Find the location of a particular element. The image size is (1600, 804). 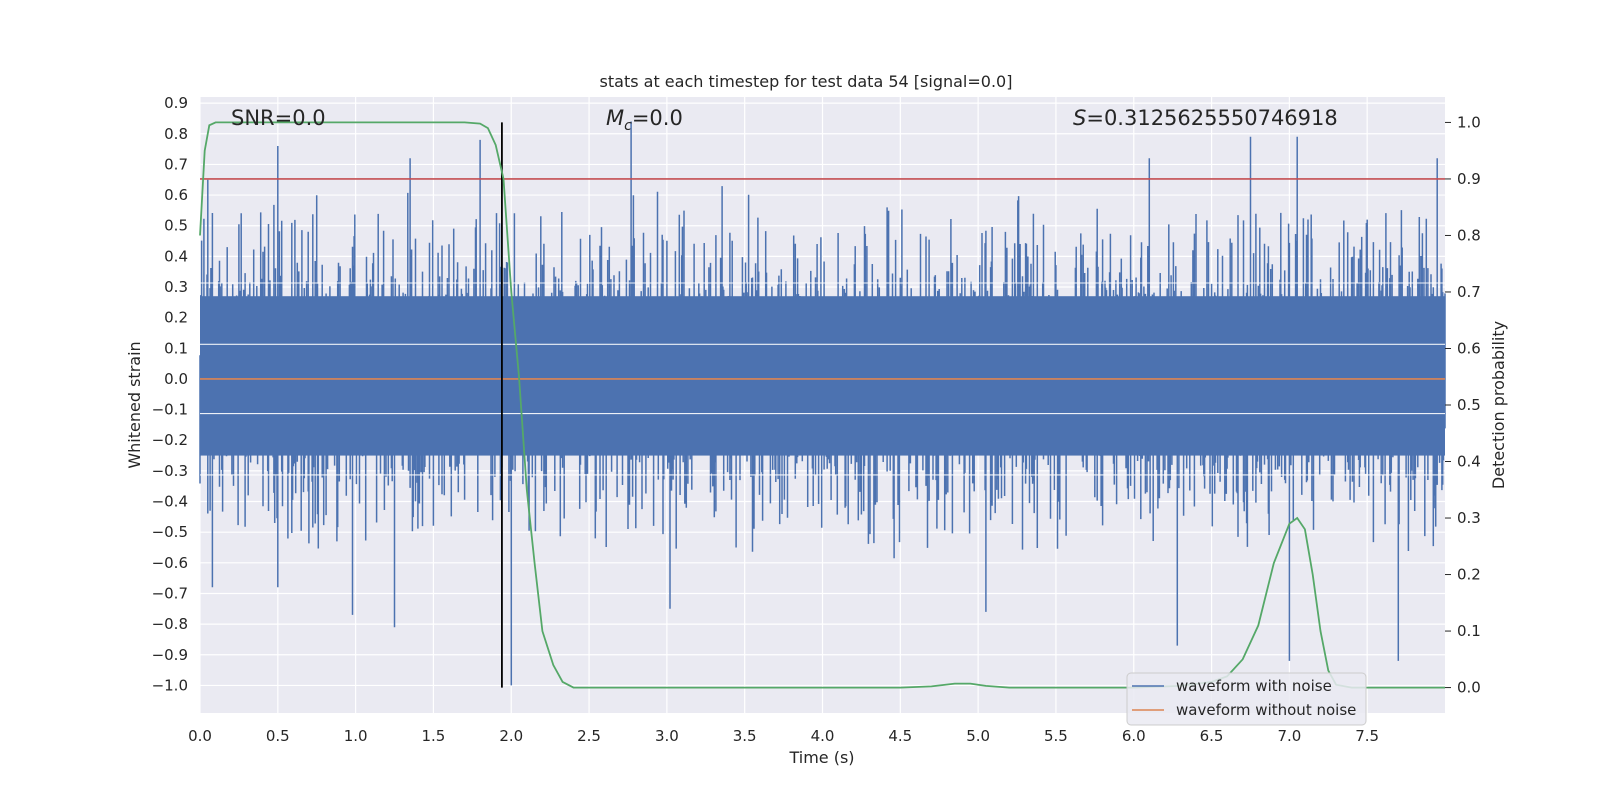

y-tick-label: 0.9 is located at coordinates (176, 103).